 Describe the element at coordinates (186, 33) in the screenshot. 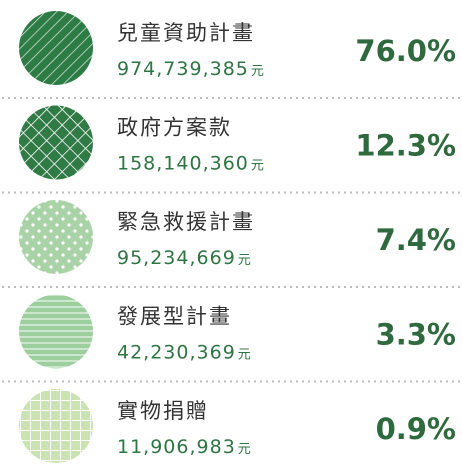

I see `item-name: 兒童資助計畫` at that location.